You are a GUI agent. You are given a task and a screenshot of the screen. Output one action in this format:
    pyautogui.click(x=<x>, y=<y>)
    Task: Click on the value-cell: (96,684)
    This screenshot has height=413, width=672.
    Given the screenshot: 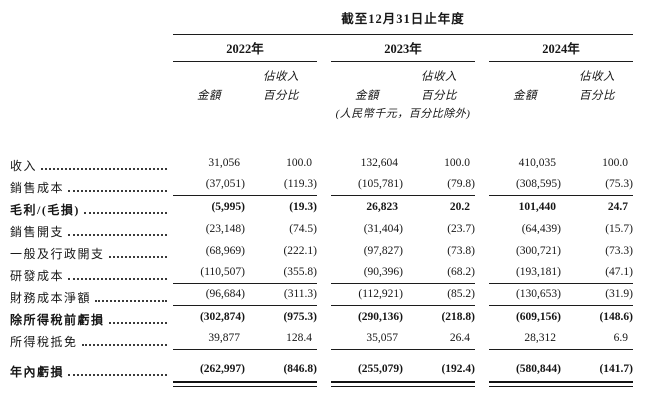 What is the action you would take?
    pyautogui.click(x=209, y=296)
    